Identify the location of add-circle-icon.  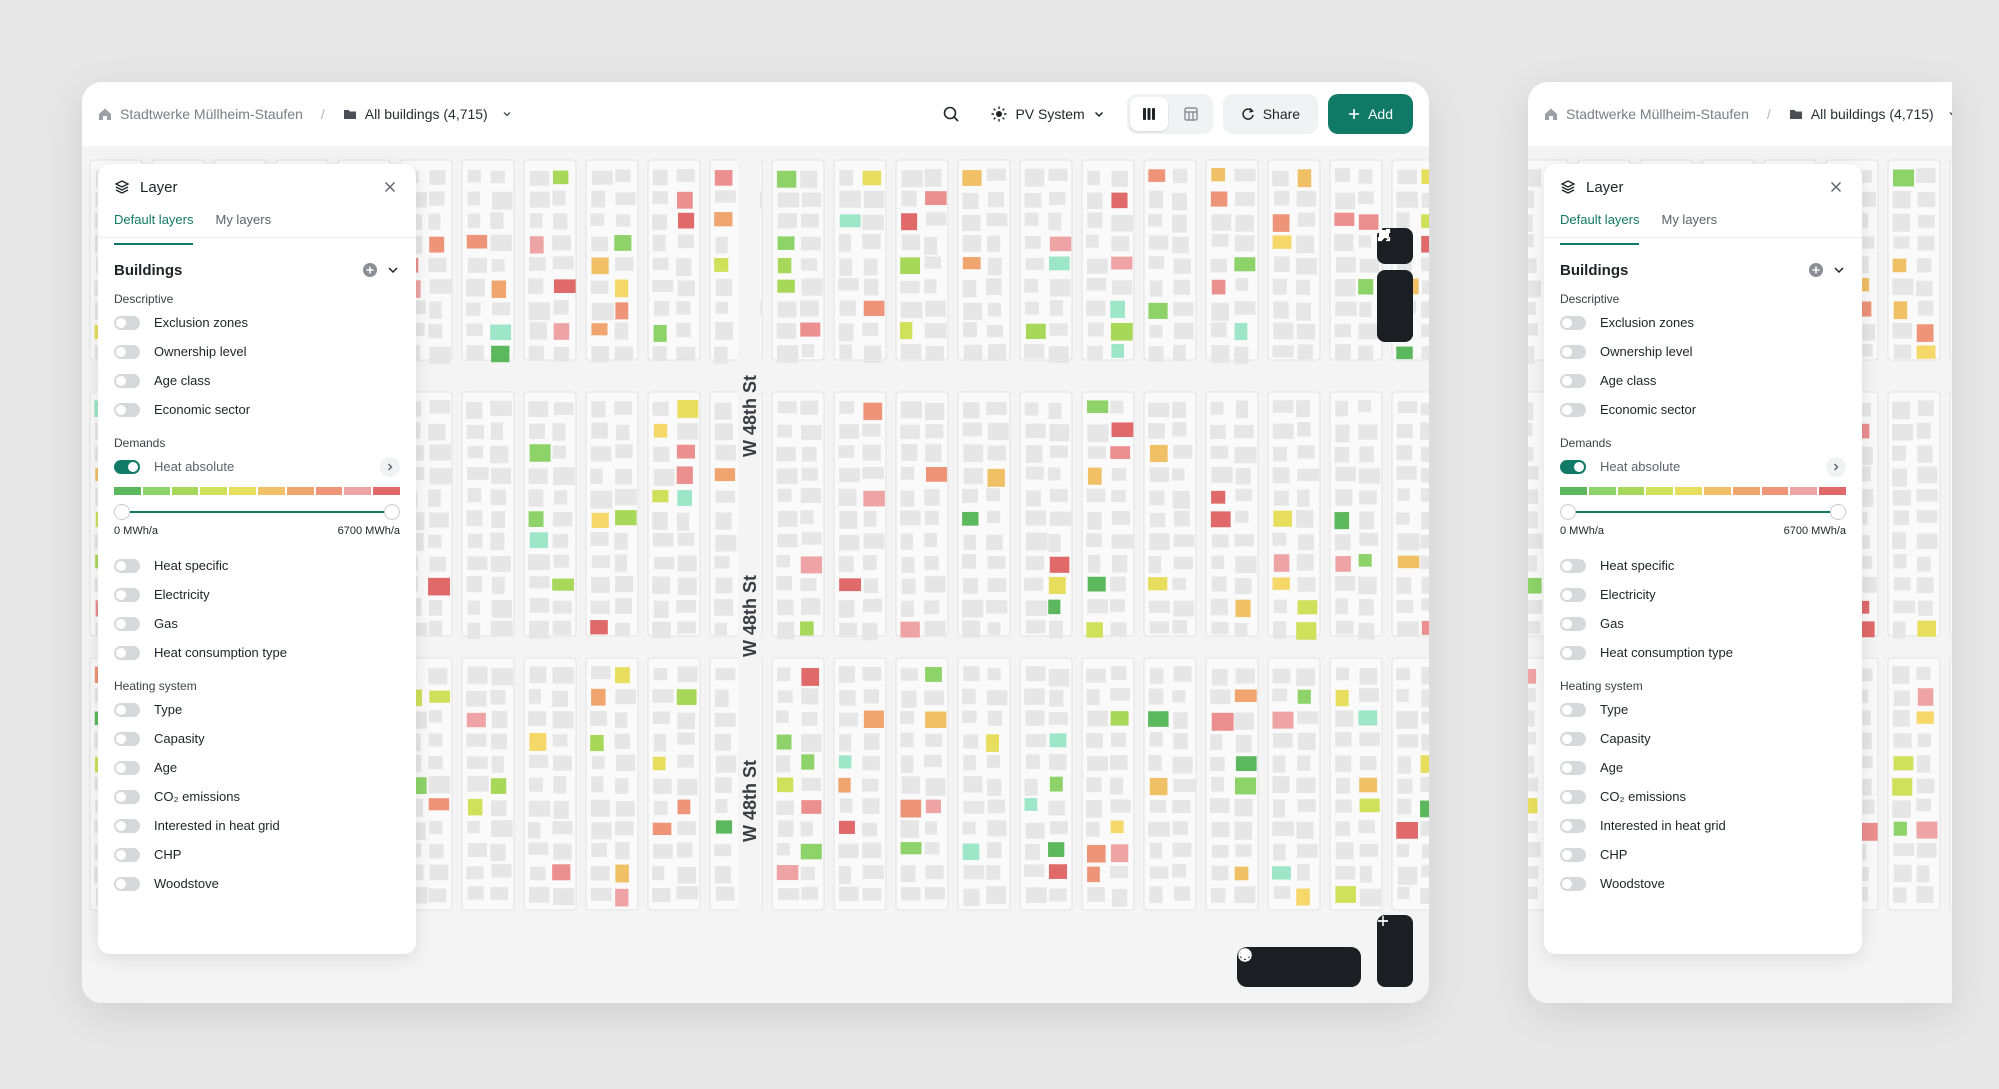
(370, 270).